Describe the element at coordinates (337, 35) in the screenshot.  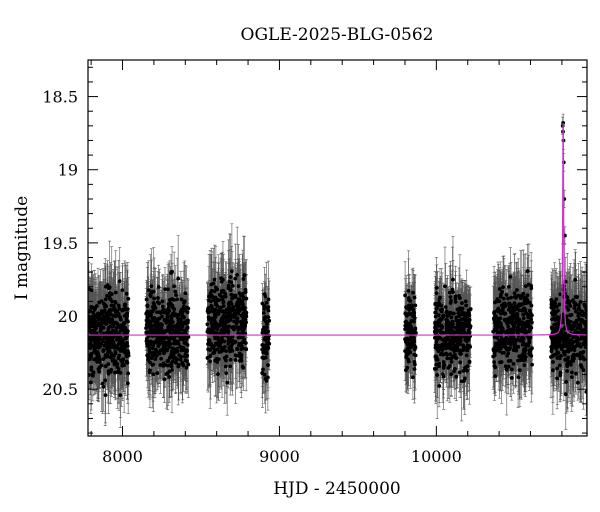
I see `chart-title: OGLE-2025-BLG-0562` at that location.